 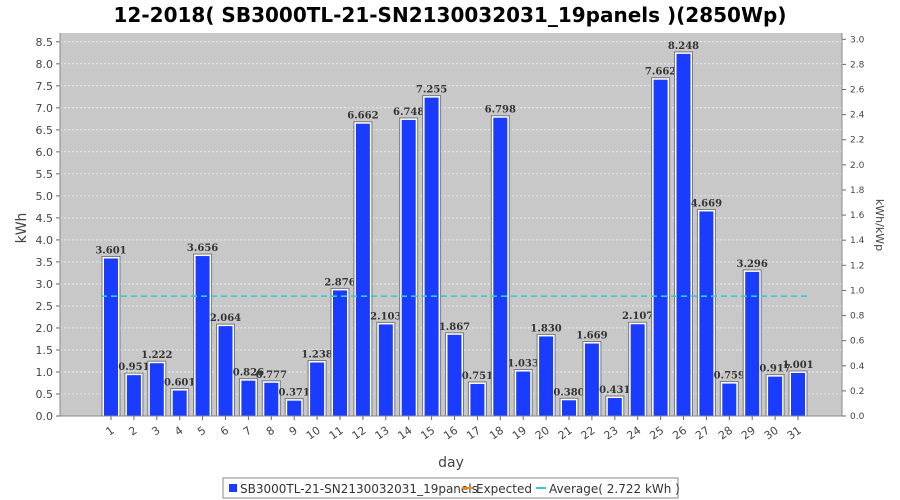 What do you see at coordinates (362, 116) in the screenshot?
I see `bar-value-label: 6.662` at bounding box center [362, 116].